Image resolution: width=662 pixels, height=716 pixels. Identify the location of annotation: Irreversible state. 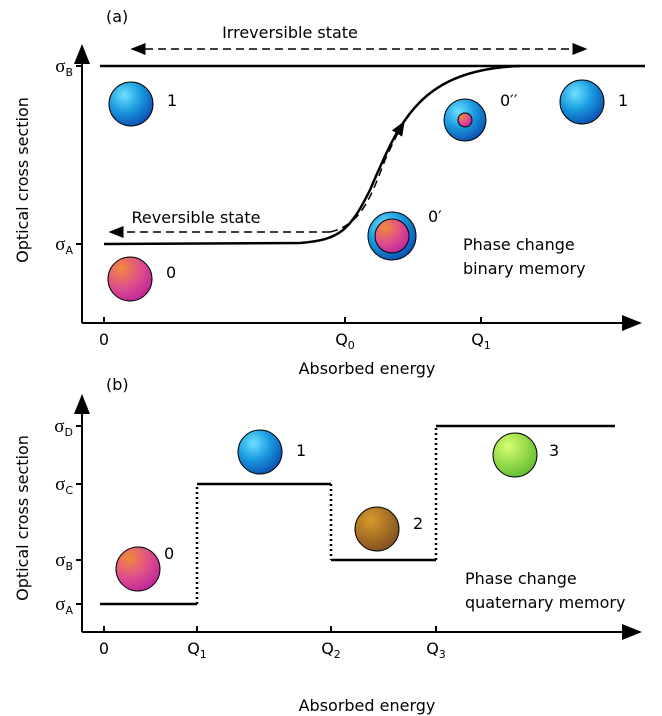
(290, 32).